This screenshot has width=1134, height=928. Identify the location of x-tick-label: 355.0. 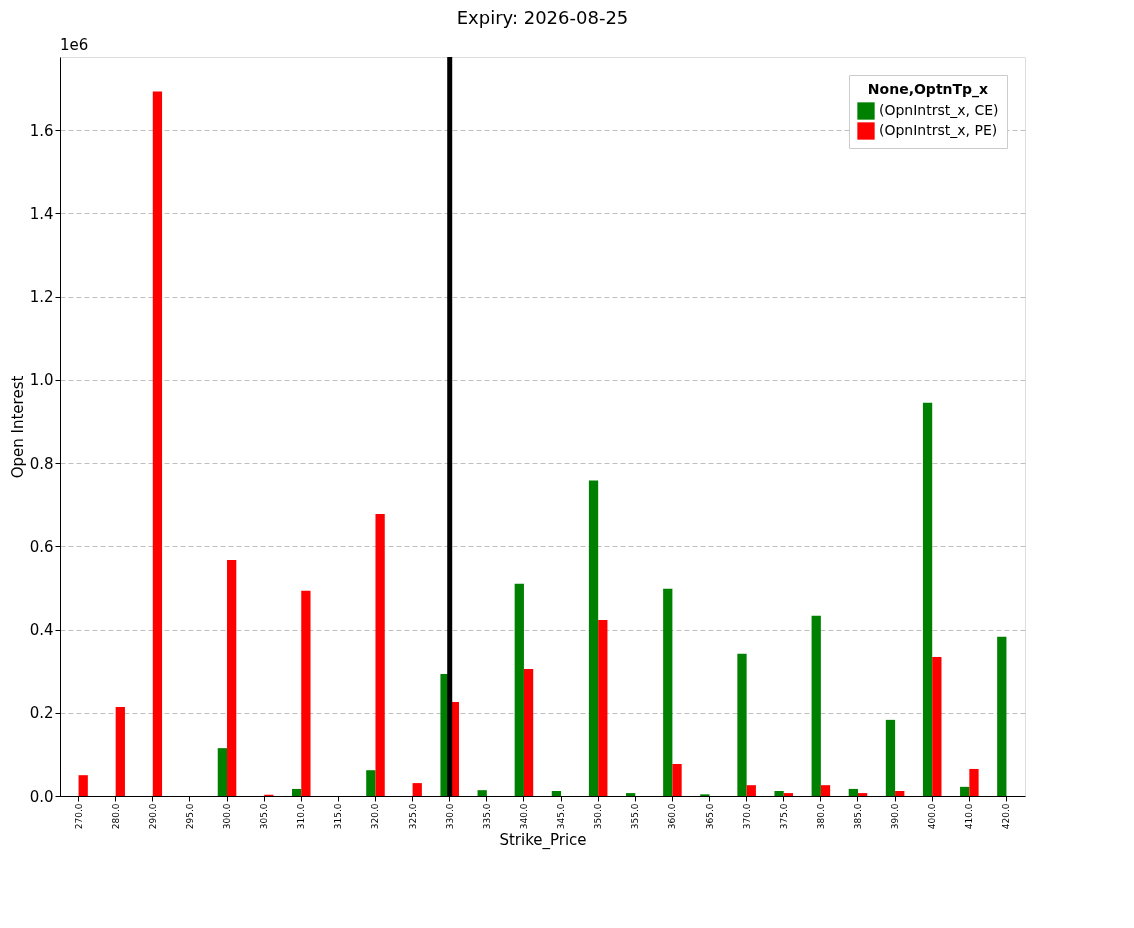
(635, 816).